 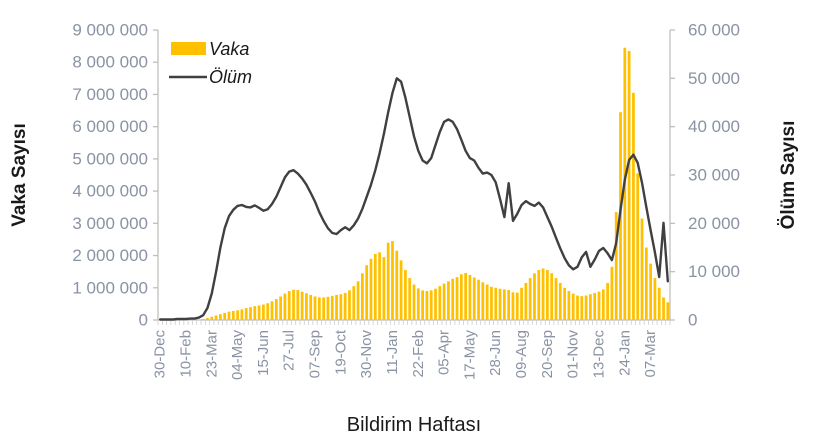 I want to click on left-tick-label: 4 000 000, so click(x=110, y=191).